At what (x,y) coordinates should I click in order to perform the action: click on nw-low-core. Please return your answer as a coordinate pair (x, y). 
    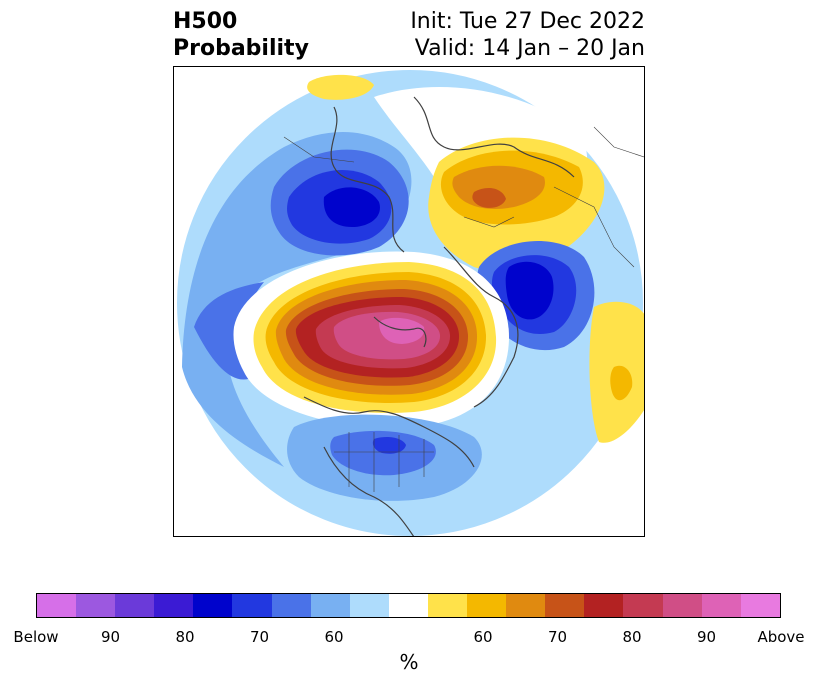
    Looking at the image, I should click on (351, 207).